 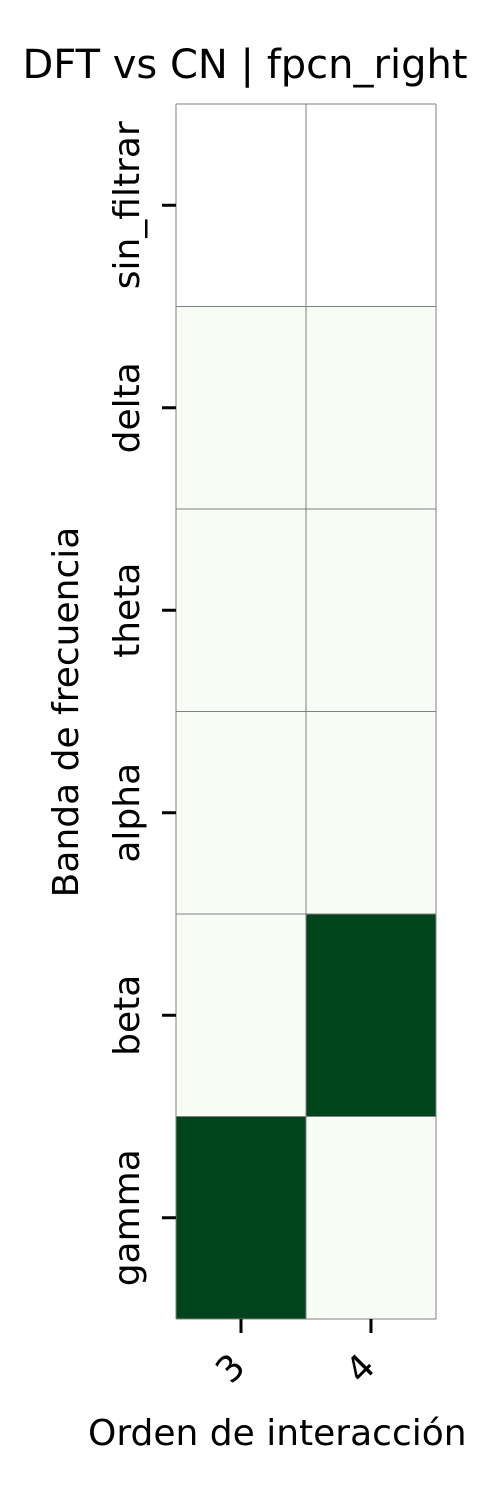 I want to click on y-tick-label-sin_filtrar: sin_filtrar, so click(x=127, y=205).